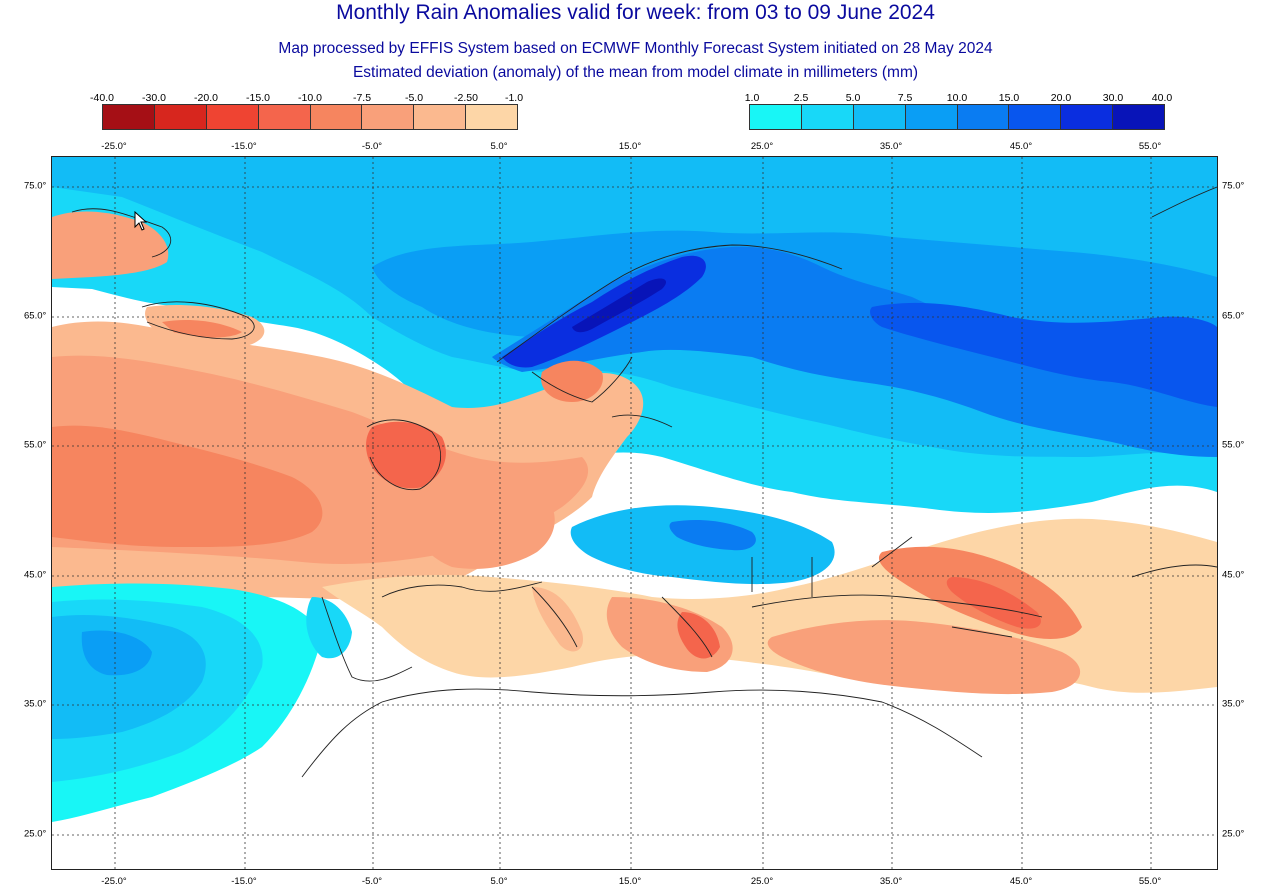  What do you see at coordinates (905, 98) in the screenshot?
I see `legend-pos-label: 7.5` at bounding box center [905, 98].